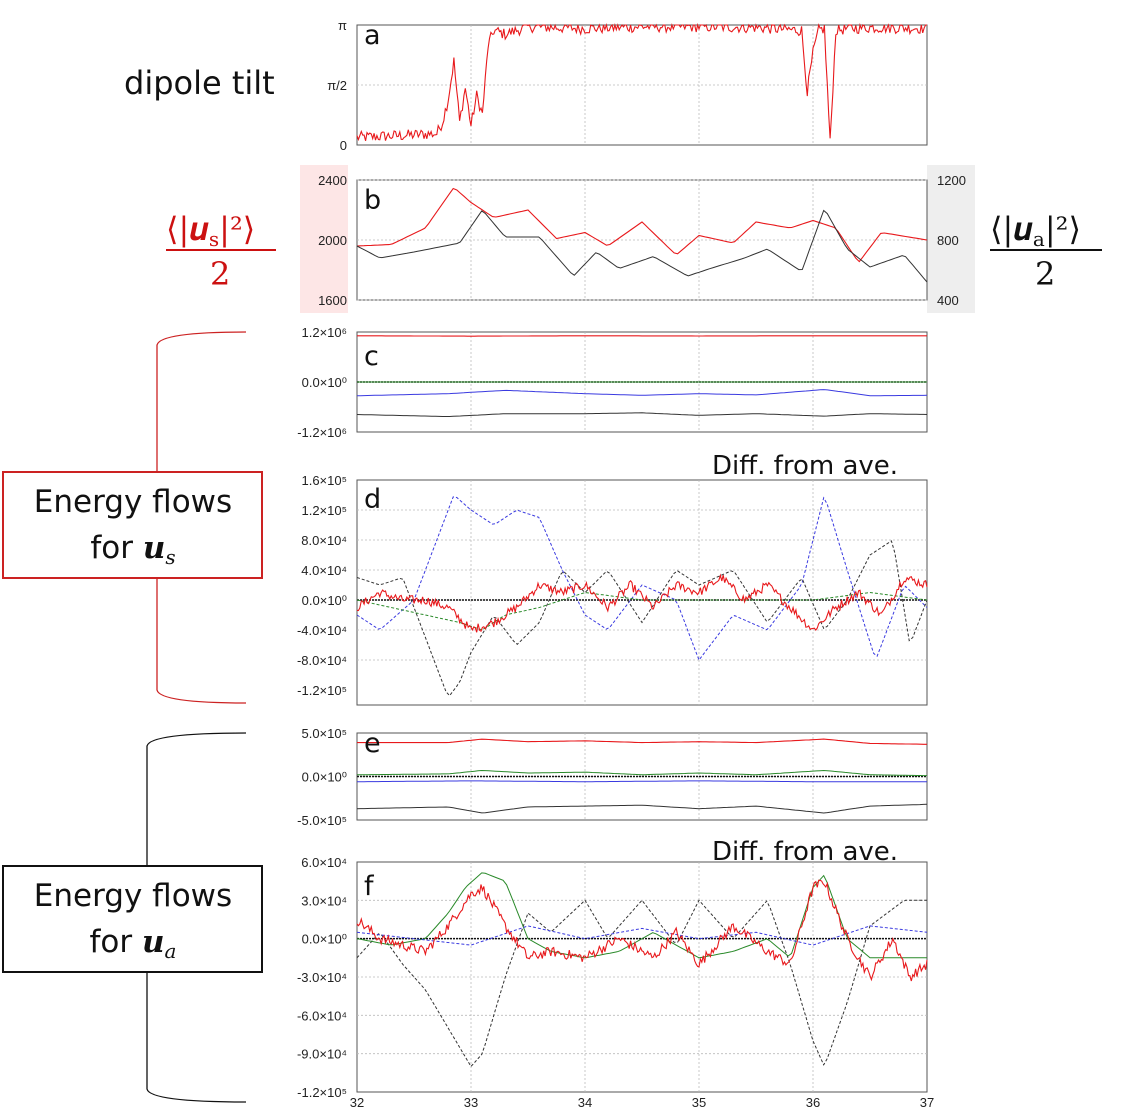 The height and width of the screenshot is (1113, 1128). Describe the element at coordinates (133, 896) in the screenshot. I see `box2-line1: Energy flows` at that location.